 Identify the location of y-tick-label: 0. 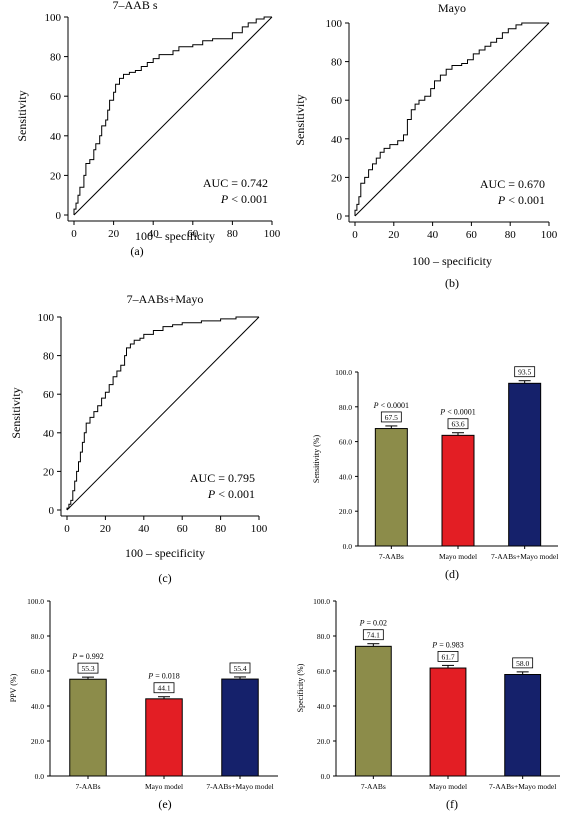
(340, 217).